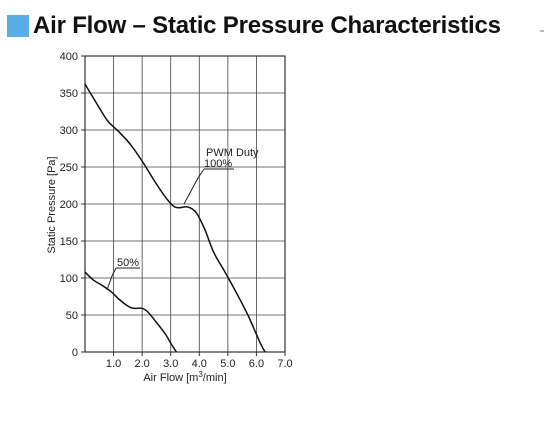  I want to click on series-label-50: 50%, so click(128, 263).